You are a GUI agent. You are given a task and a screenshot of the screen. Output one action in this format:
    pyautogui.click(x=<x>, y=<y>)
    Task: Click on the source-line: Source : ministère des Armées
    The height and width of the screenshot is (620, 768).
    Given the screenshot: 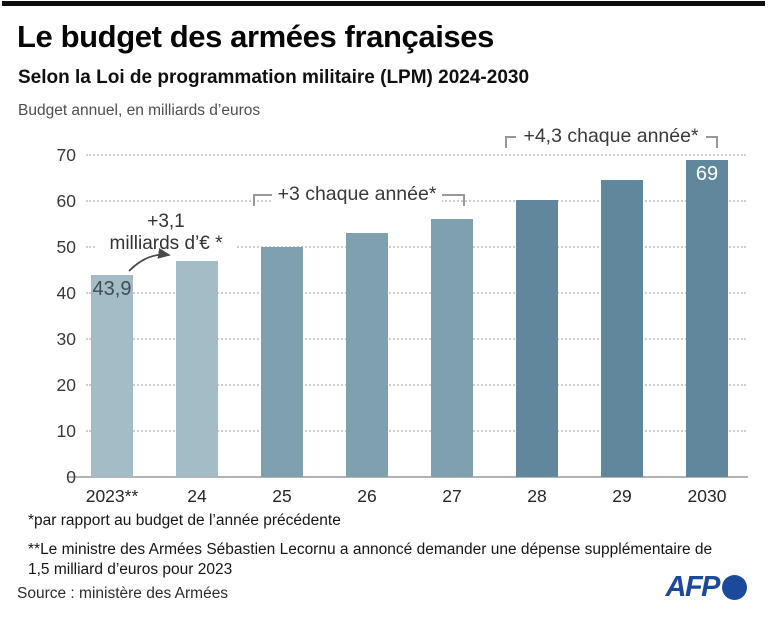 What is the action you would take?
    pyautogui.click(x=123, y=593)
    